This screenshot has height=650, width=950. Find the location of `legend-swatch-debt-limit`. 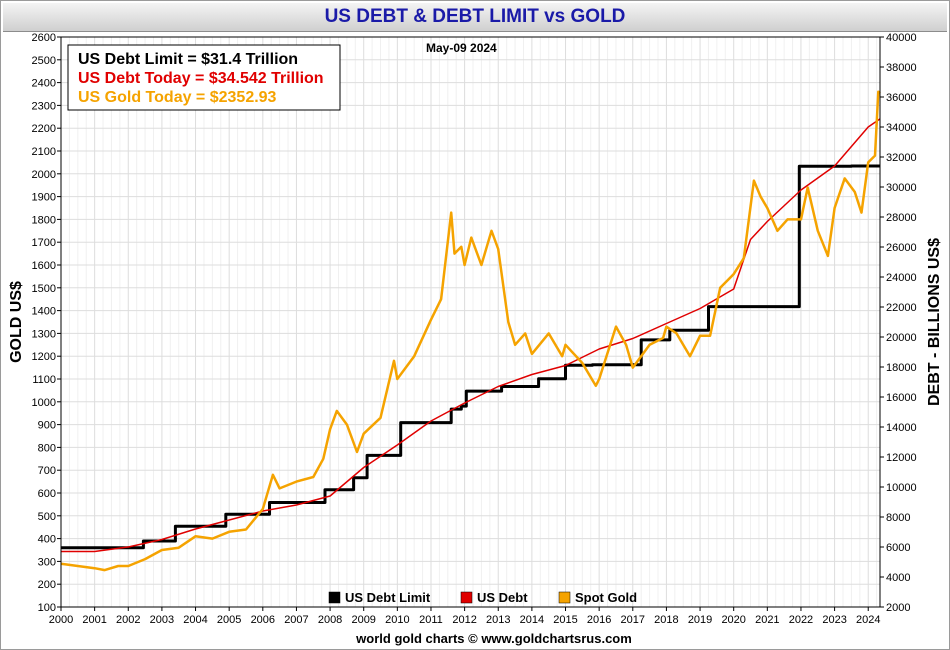

legend-swatch-debt-limit is located at coordinates (334, 597).